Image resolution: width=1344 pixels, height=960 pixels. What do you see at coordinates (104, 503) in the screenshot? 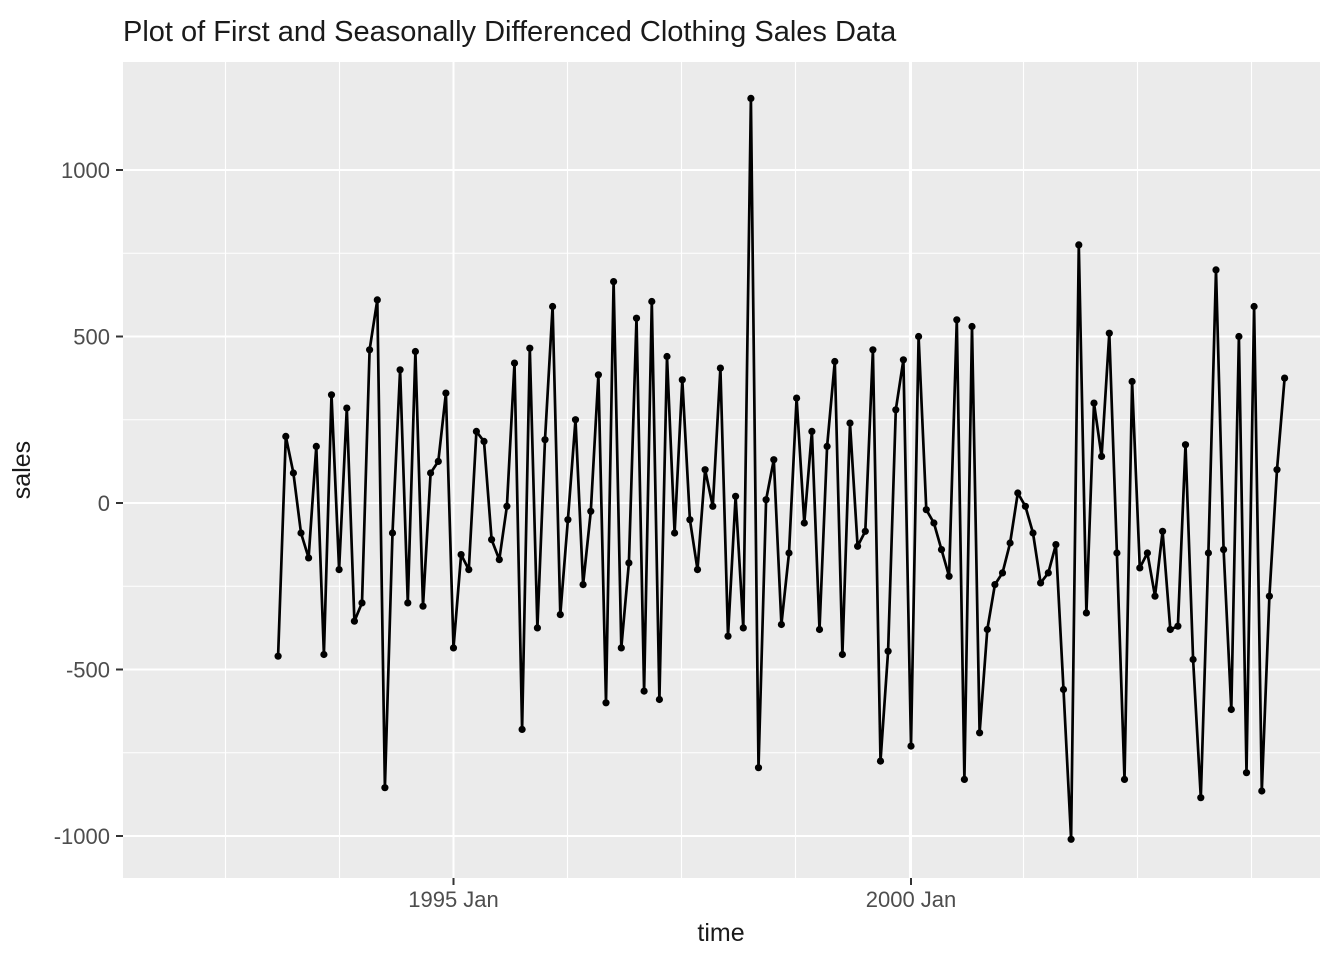
I see `y-tick-label: 0` at bounding box center [104, 503].